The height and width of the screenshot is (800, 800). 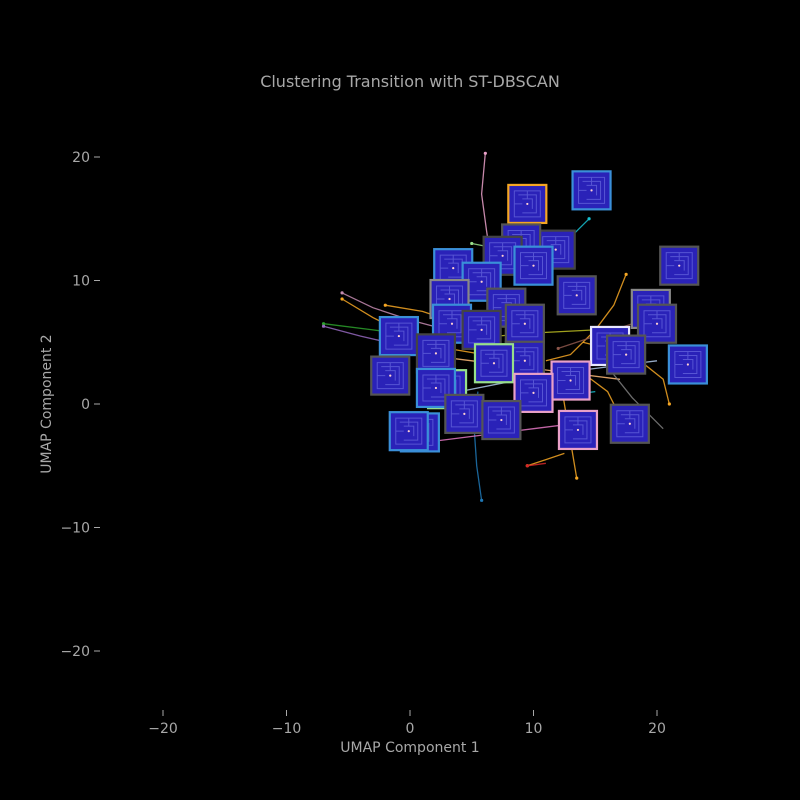 I want to click on x-axis: −20 −10 0 10 20, so click(x=407, y=723).